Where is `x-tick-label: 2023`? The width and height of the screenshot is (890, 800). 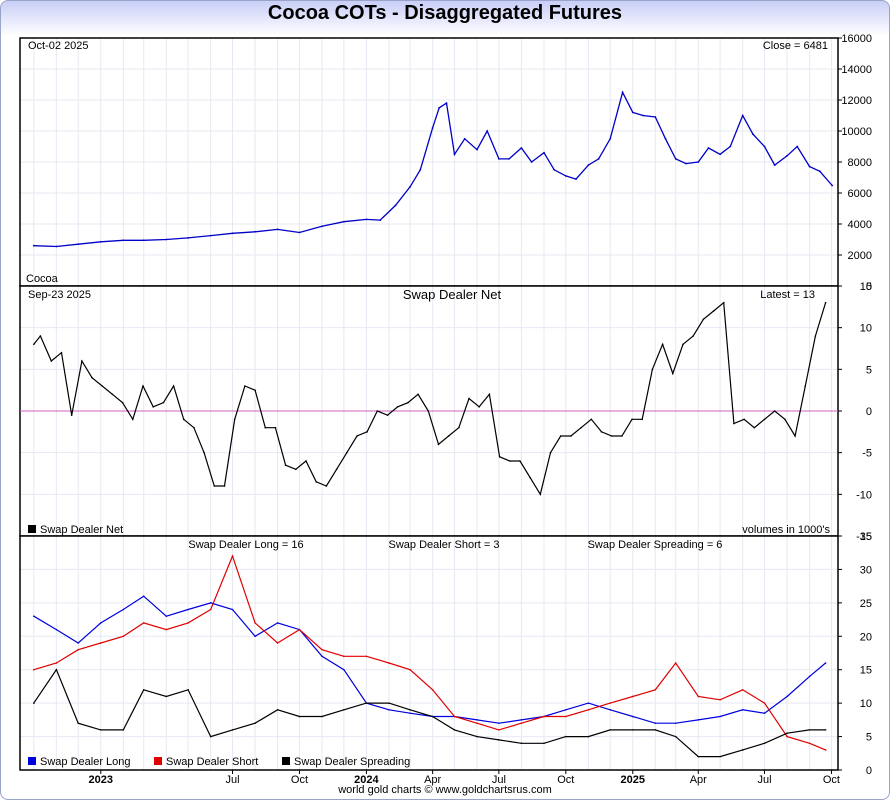 x-tick-label: 2023 is located at coordinates (101, 780).